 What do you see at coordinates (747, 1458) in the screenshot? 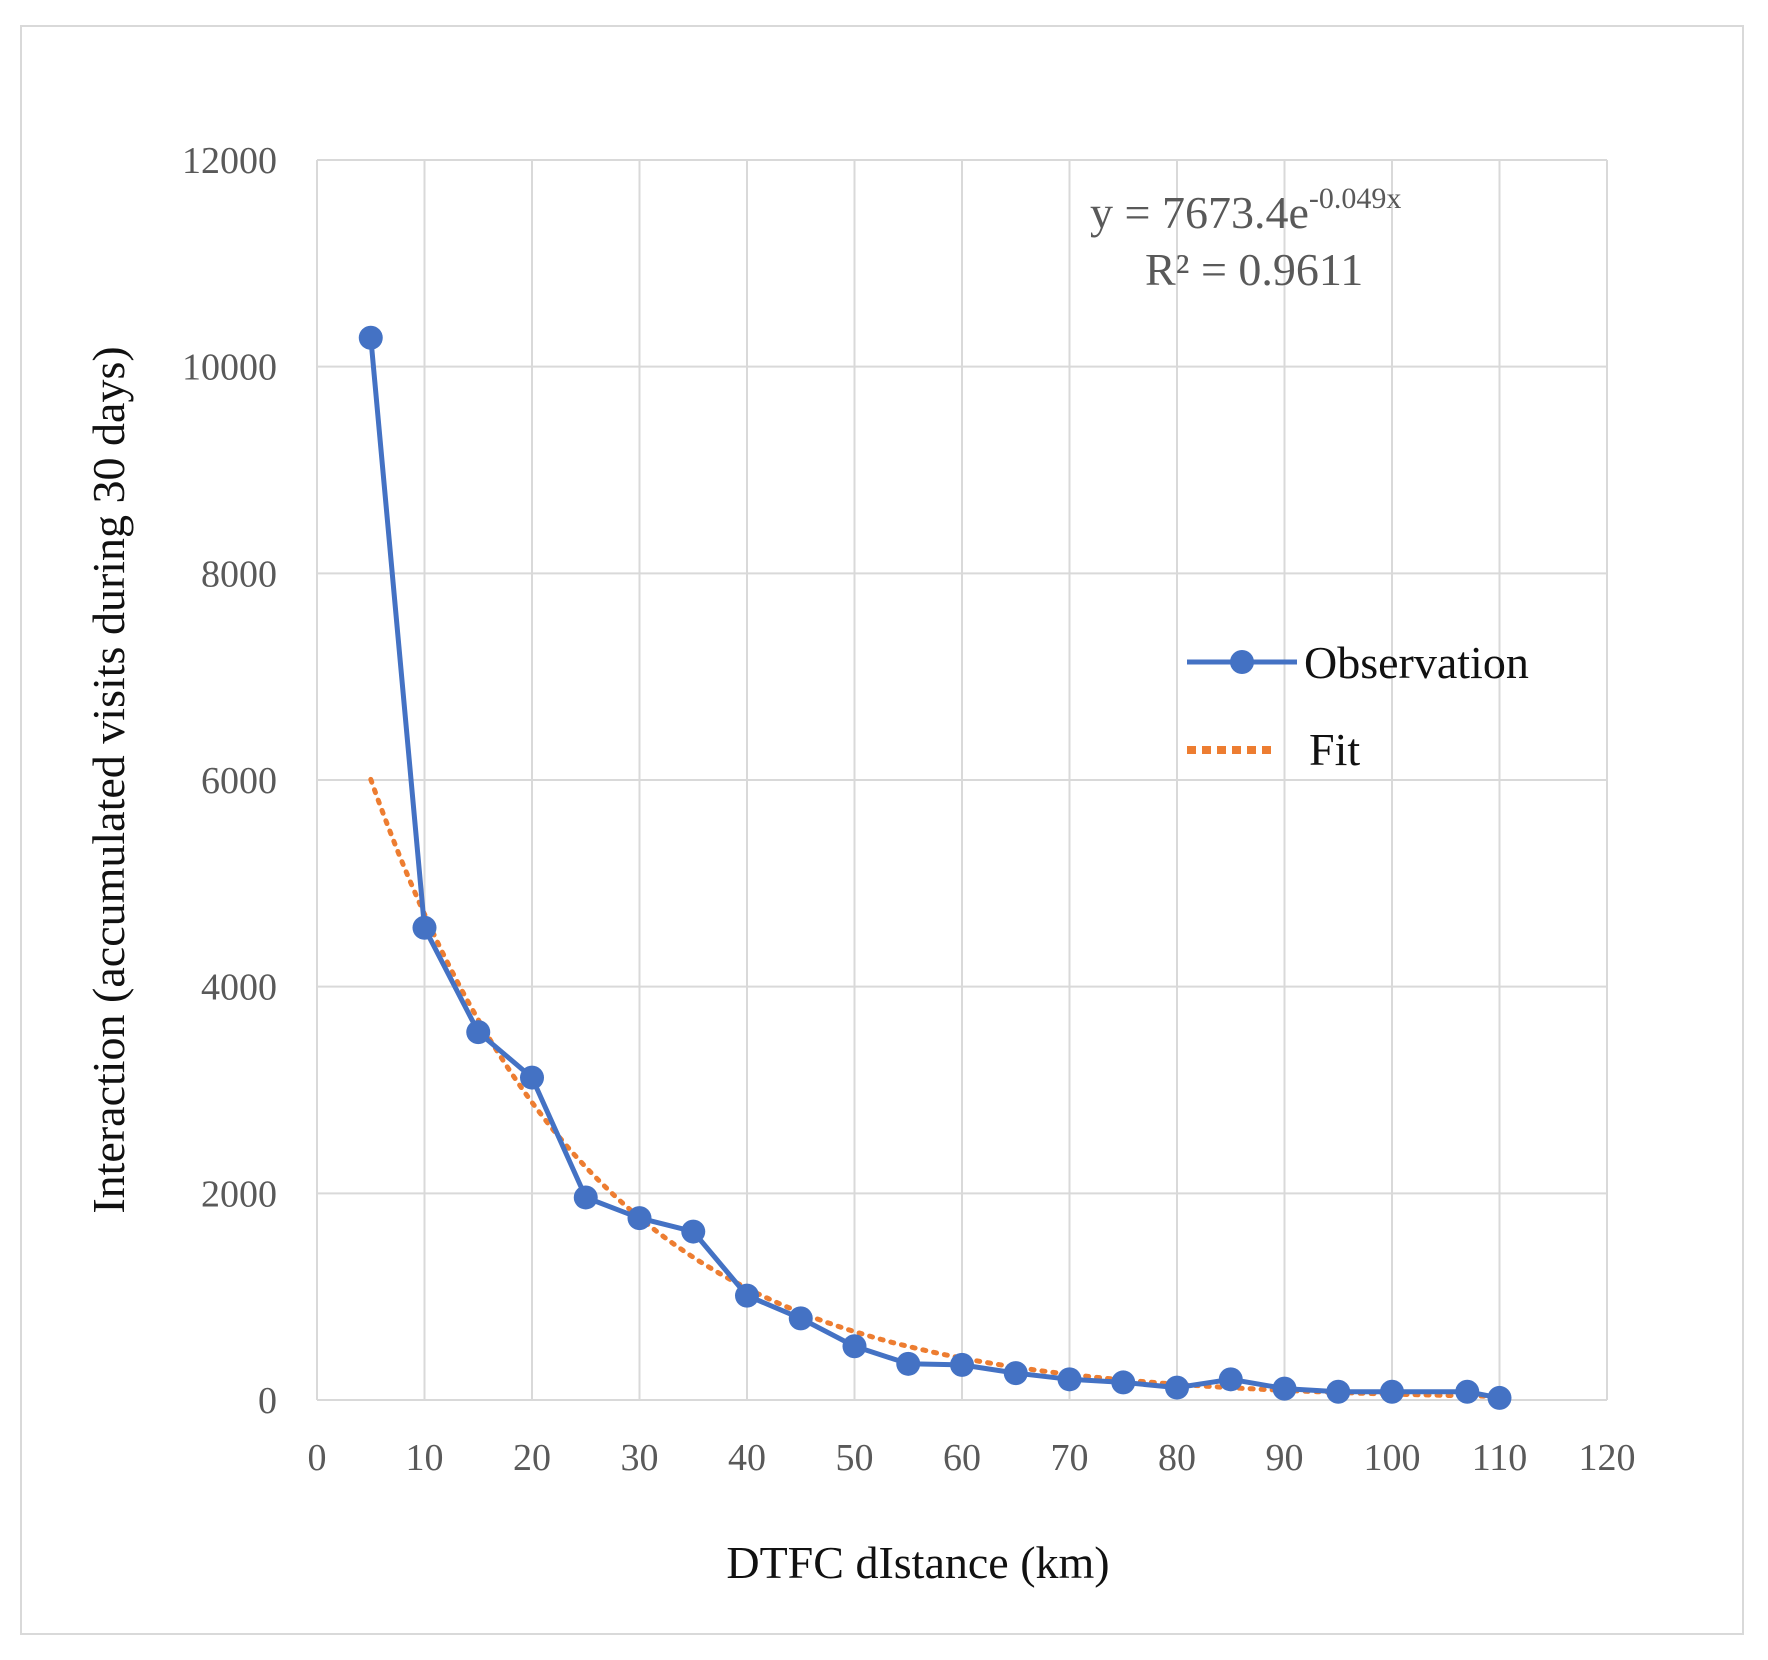
I see `x-tick-label: 40` at bounding box center [747, 1458].